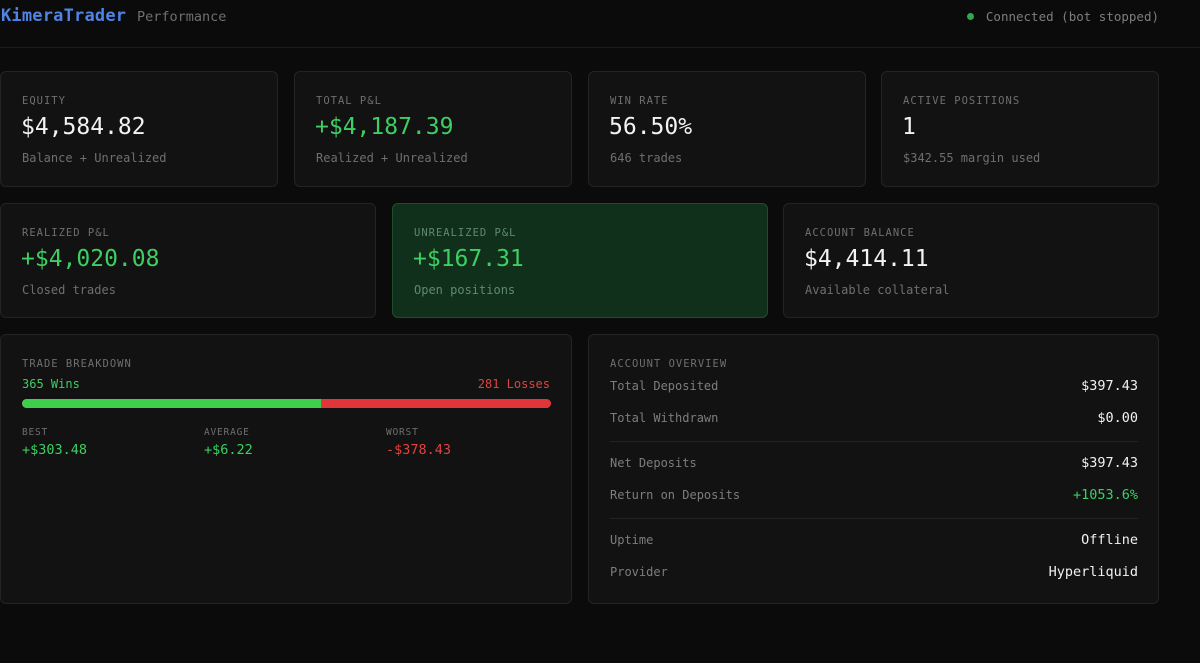  I want to click on worst-trade: WORST -$378.43, so click(418, 442).